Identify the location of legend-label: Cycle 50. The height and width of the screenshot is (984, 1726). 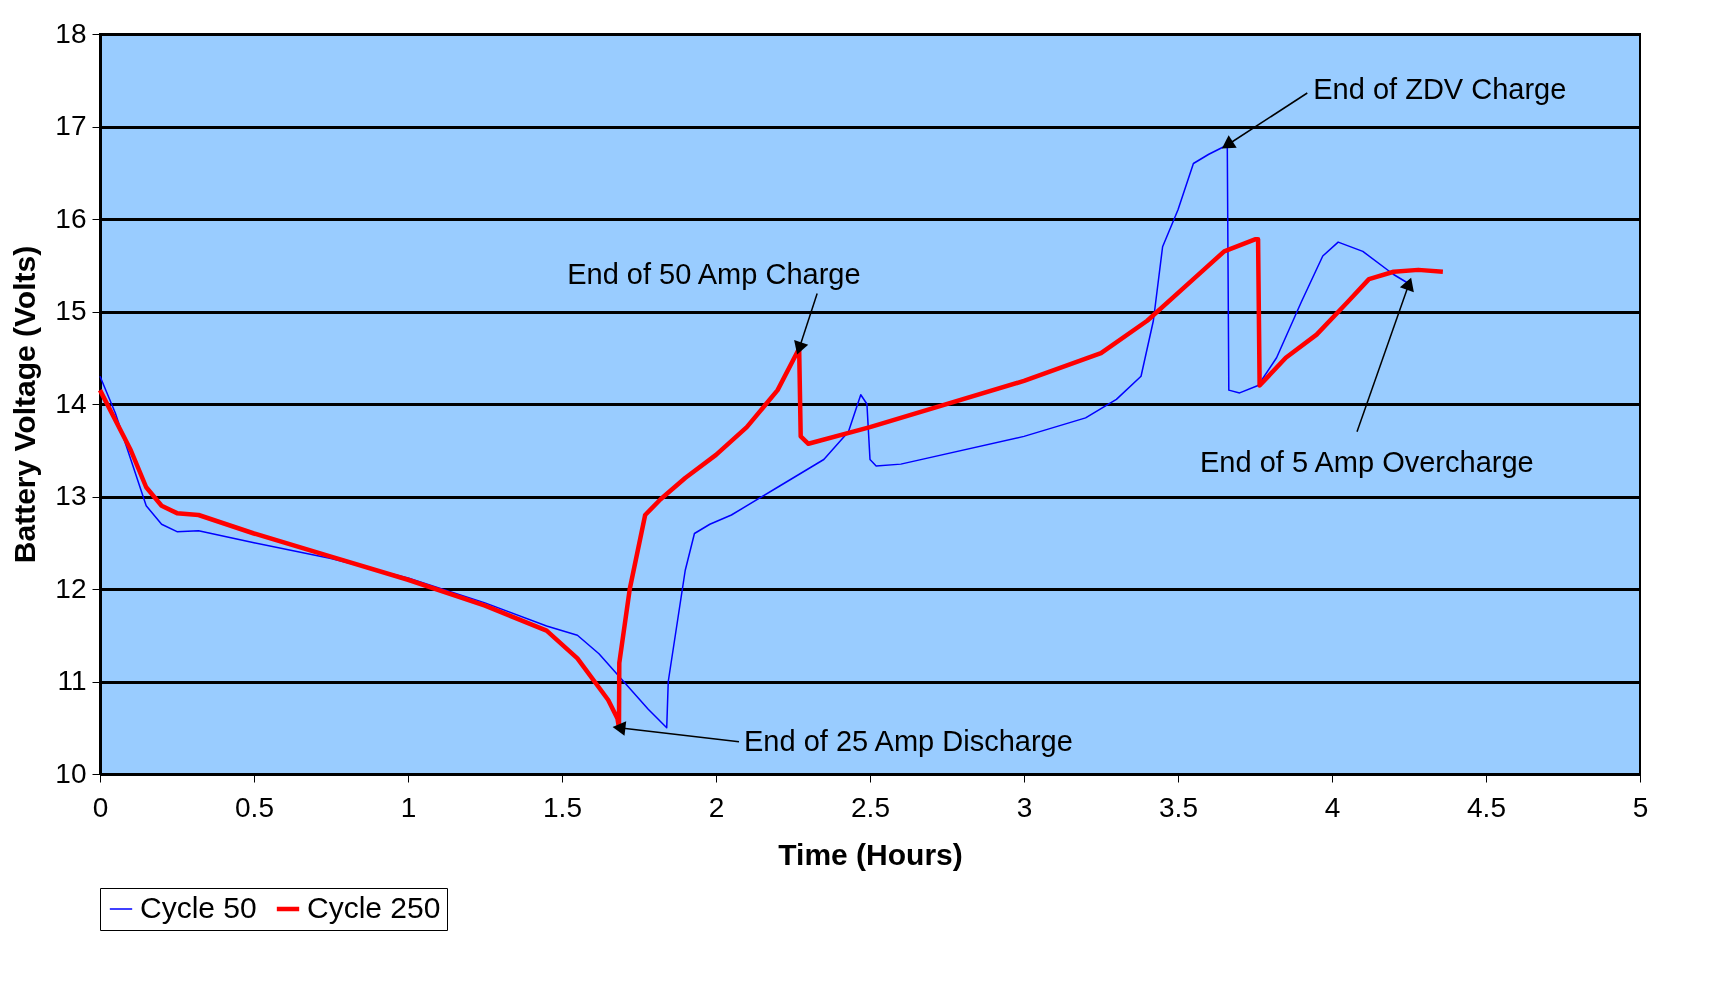
(198, 907).